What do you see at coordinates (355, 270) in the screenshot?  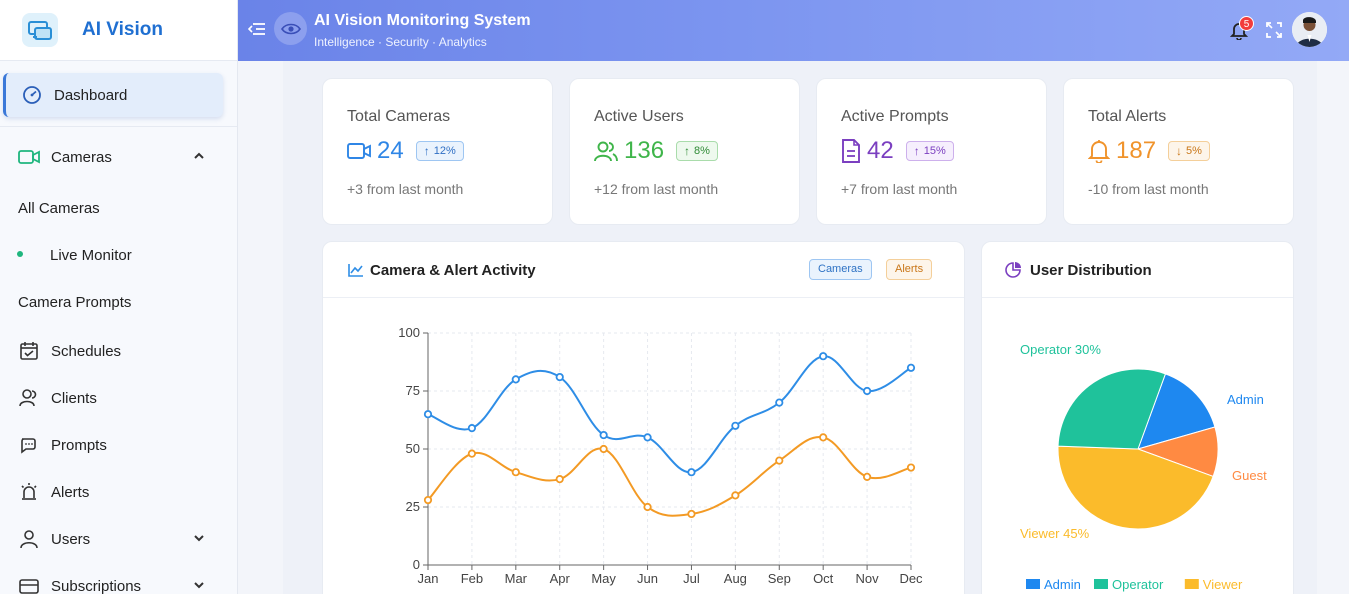 I see `line-chart-icon` at bounding box center [355, 270].